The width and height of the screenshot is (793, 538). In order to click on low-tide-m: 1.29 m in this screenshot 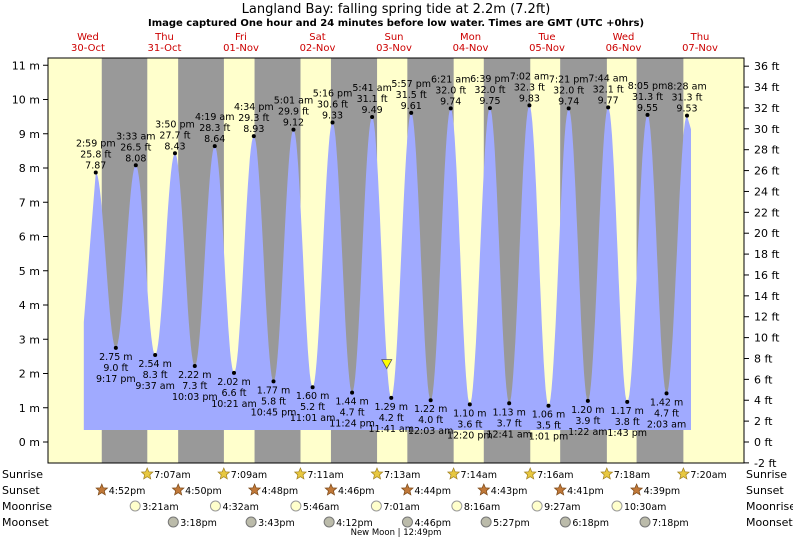, I will do `click(391, 407)`.